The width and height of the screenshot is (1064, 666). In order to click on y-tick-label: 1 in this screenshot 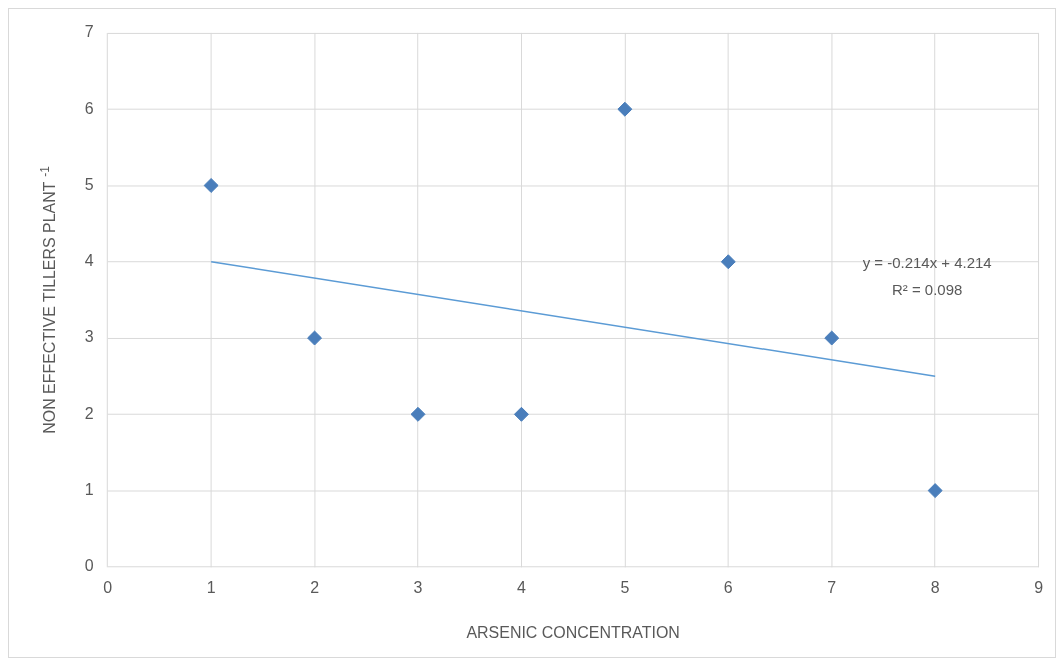, I will do `click(89, 489)`.